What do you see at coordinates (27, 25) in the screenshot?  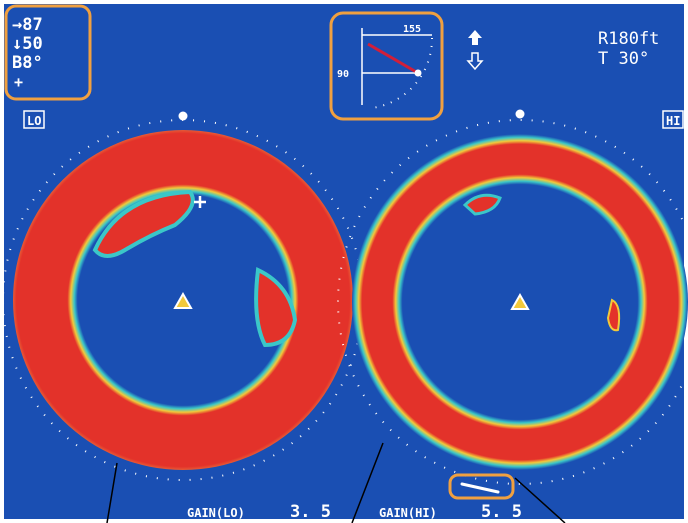 I see `readout-line-1: →87` at bounding box center [27, 25].